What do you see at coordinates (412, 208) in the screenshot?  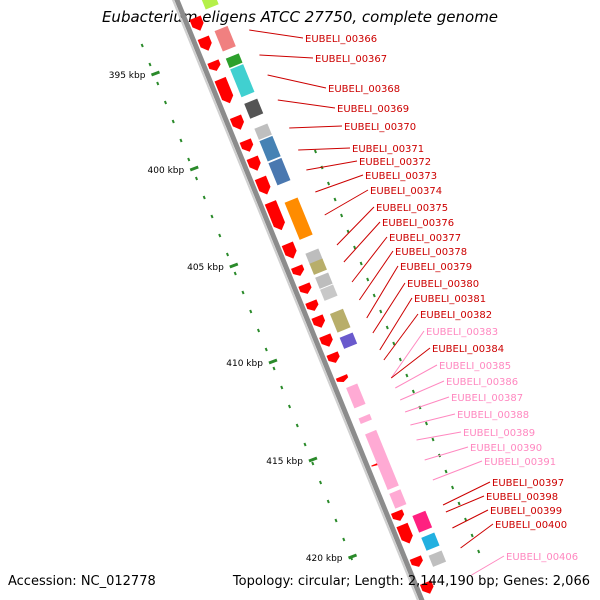 I see `gene-label: EUBELI_00375` at bounding box center [412, 208].